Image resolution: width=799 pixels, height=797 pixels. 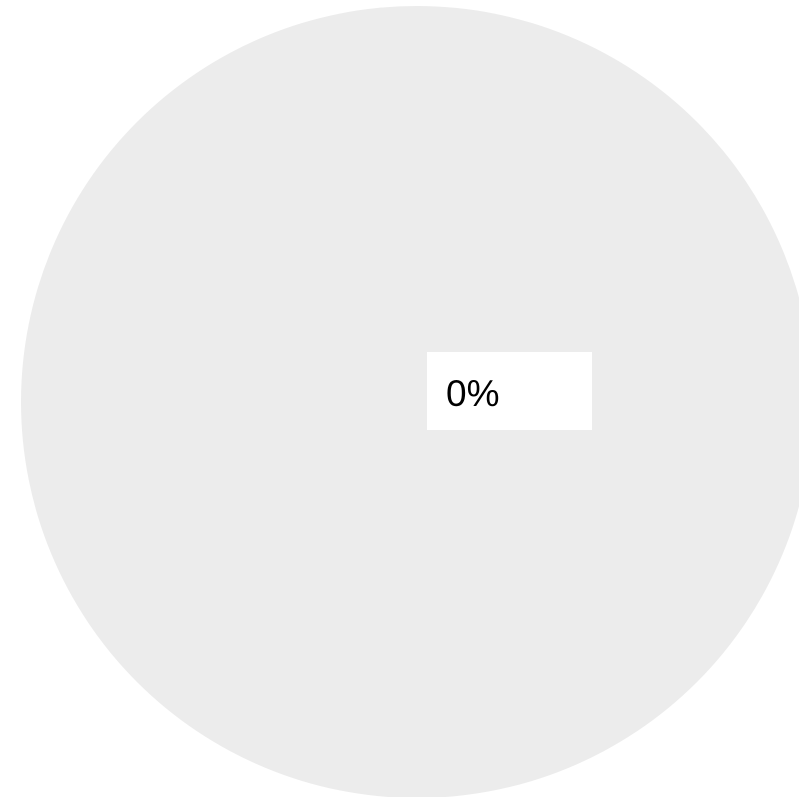 I want to click on data-label: 0%, so click(x=472, y=393).